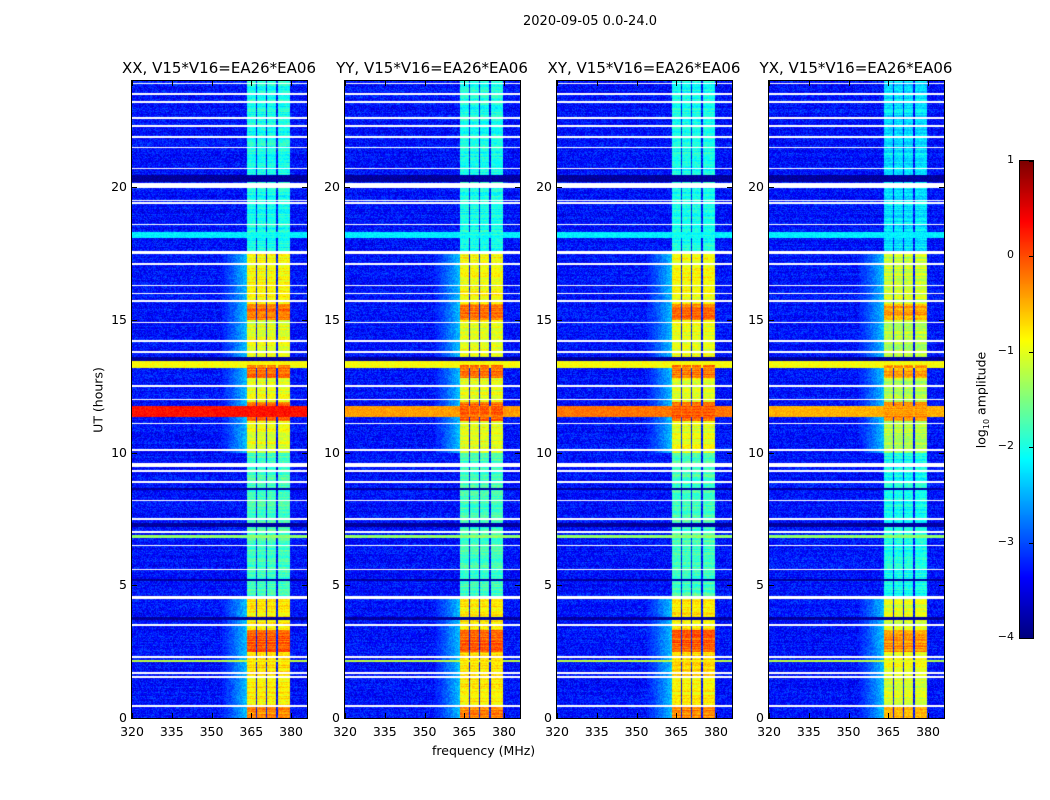 The height and width of the screenshot is (800, 1050). I want to click on colorbar-tick-label: −2, so click(1005, 446).